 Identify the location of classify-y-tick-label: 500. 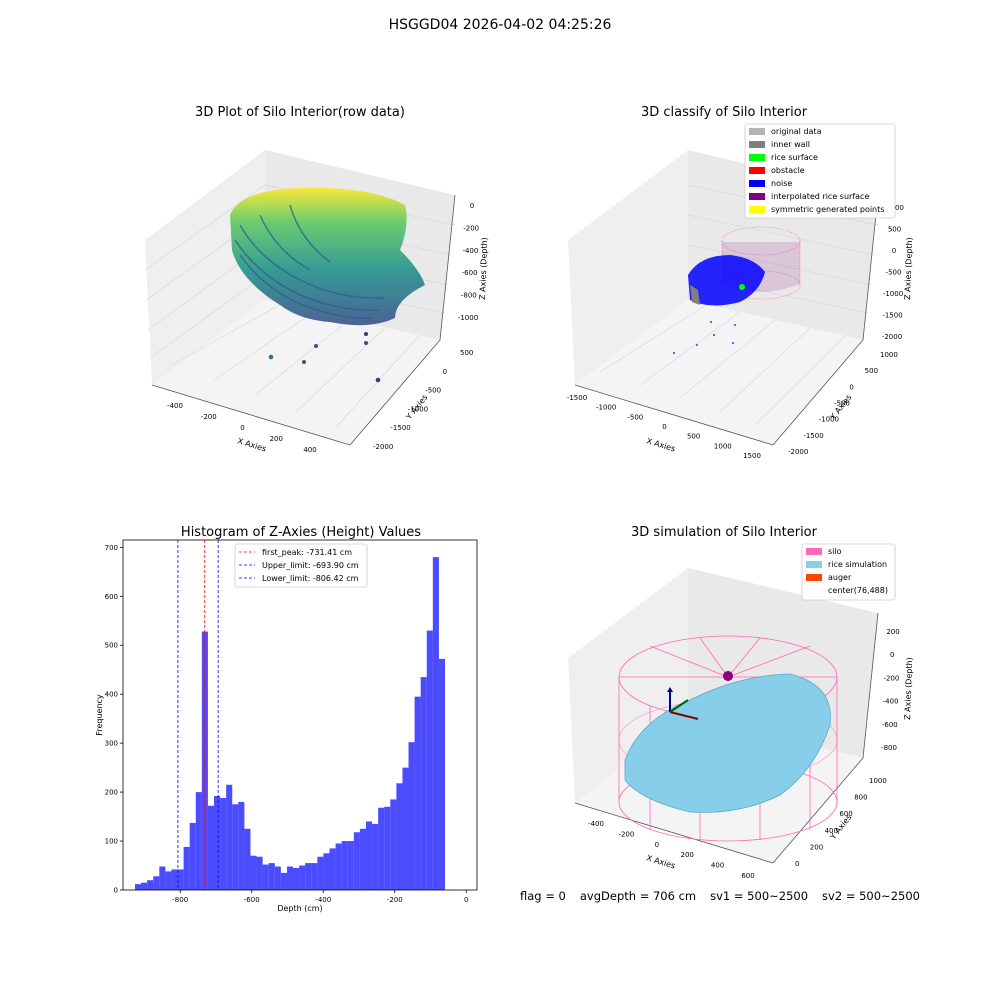
(871, 371).